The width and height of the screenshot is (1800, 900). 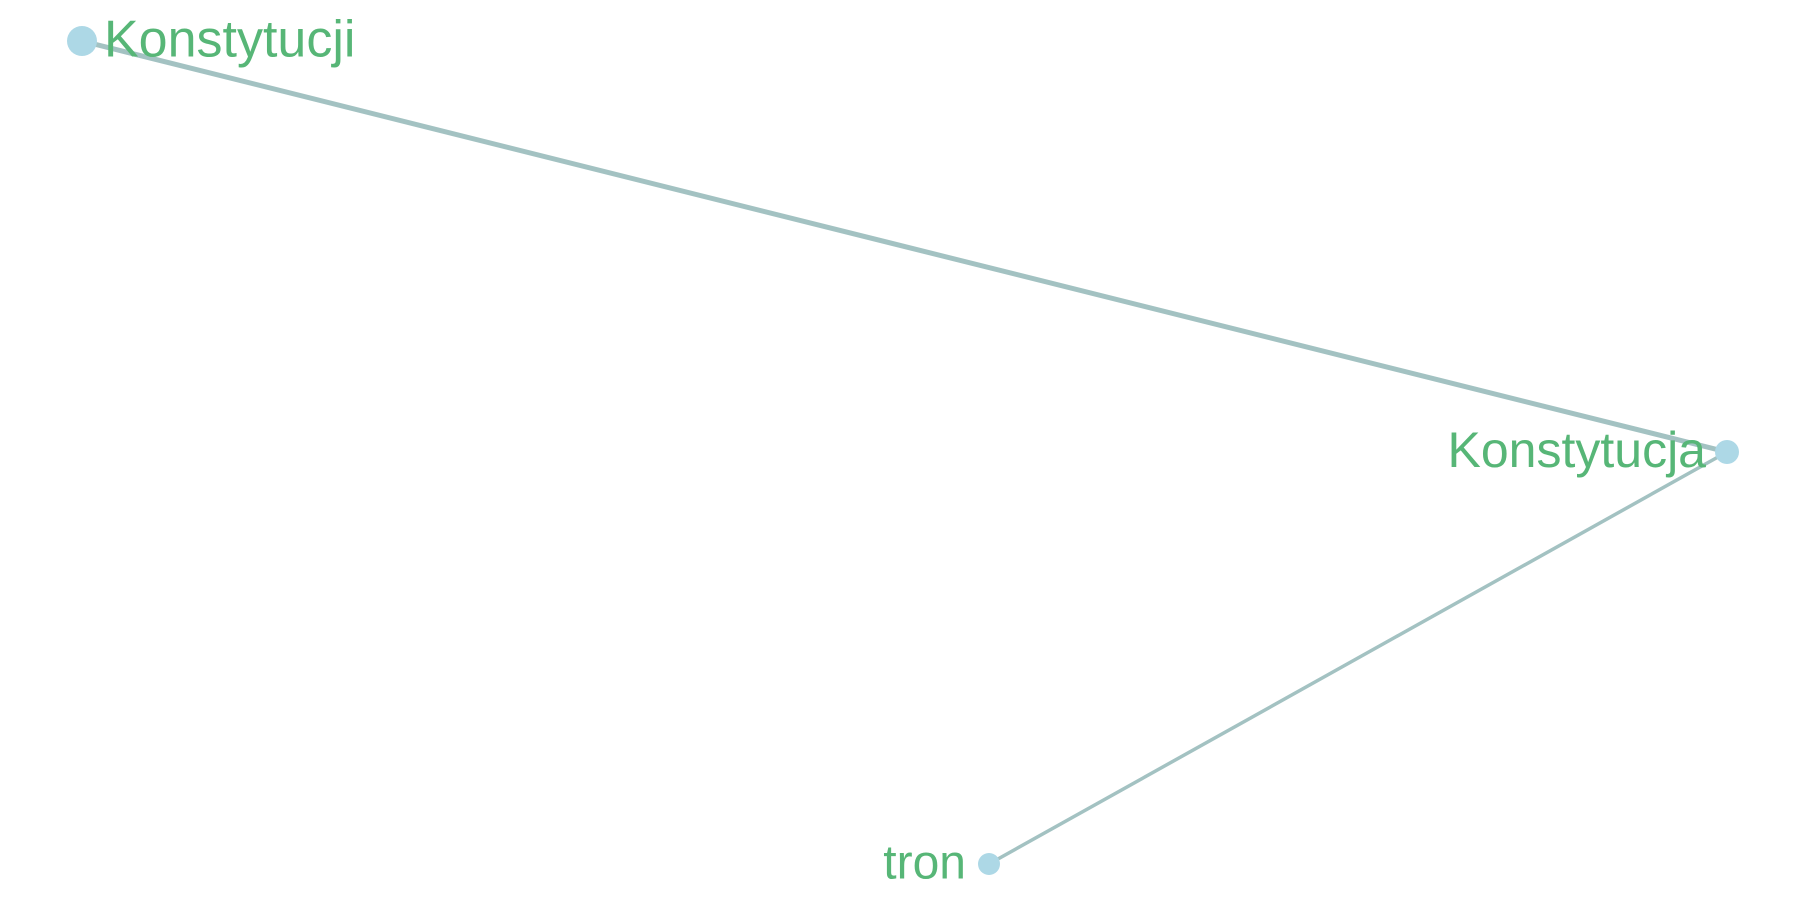 What do you see at coordinates (229, 40) in the screenshot?
I see `node-label-konstytucji: Konstytucji` at bounding box center [229, 40].